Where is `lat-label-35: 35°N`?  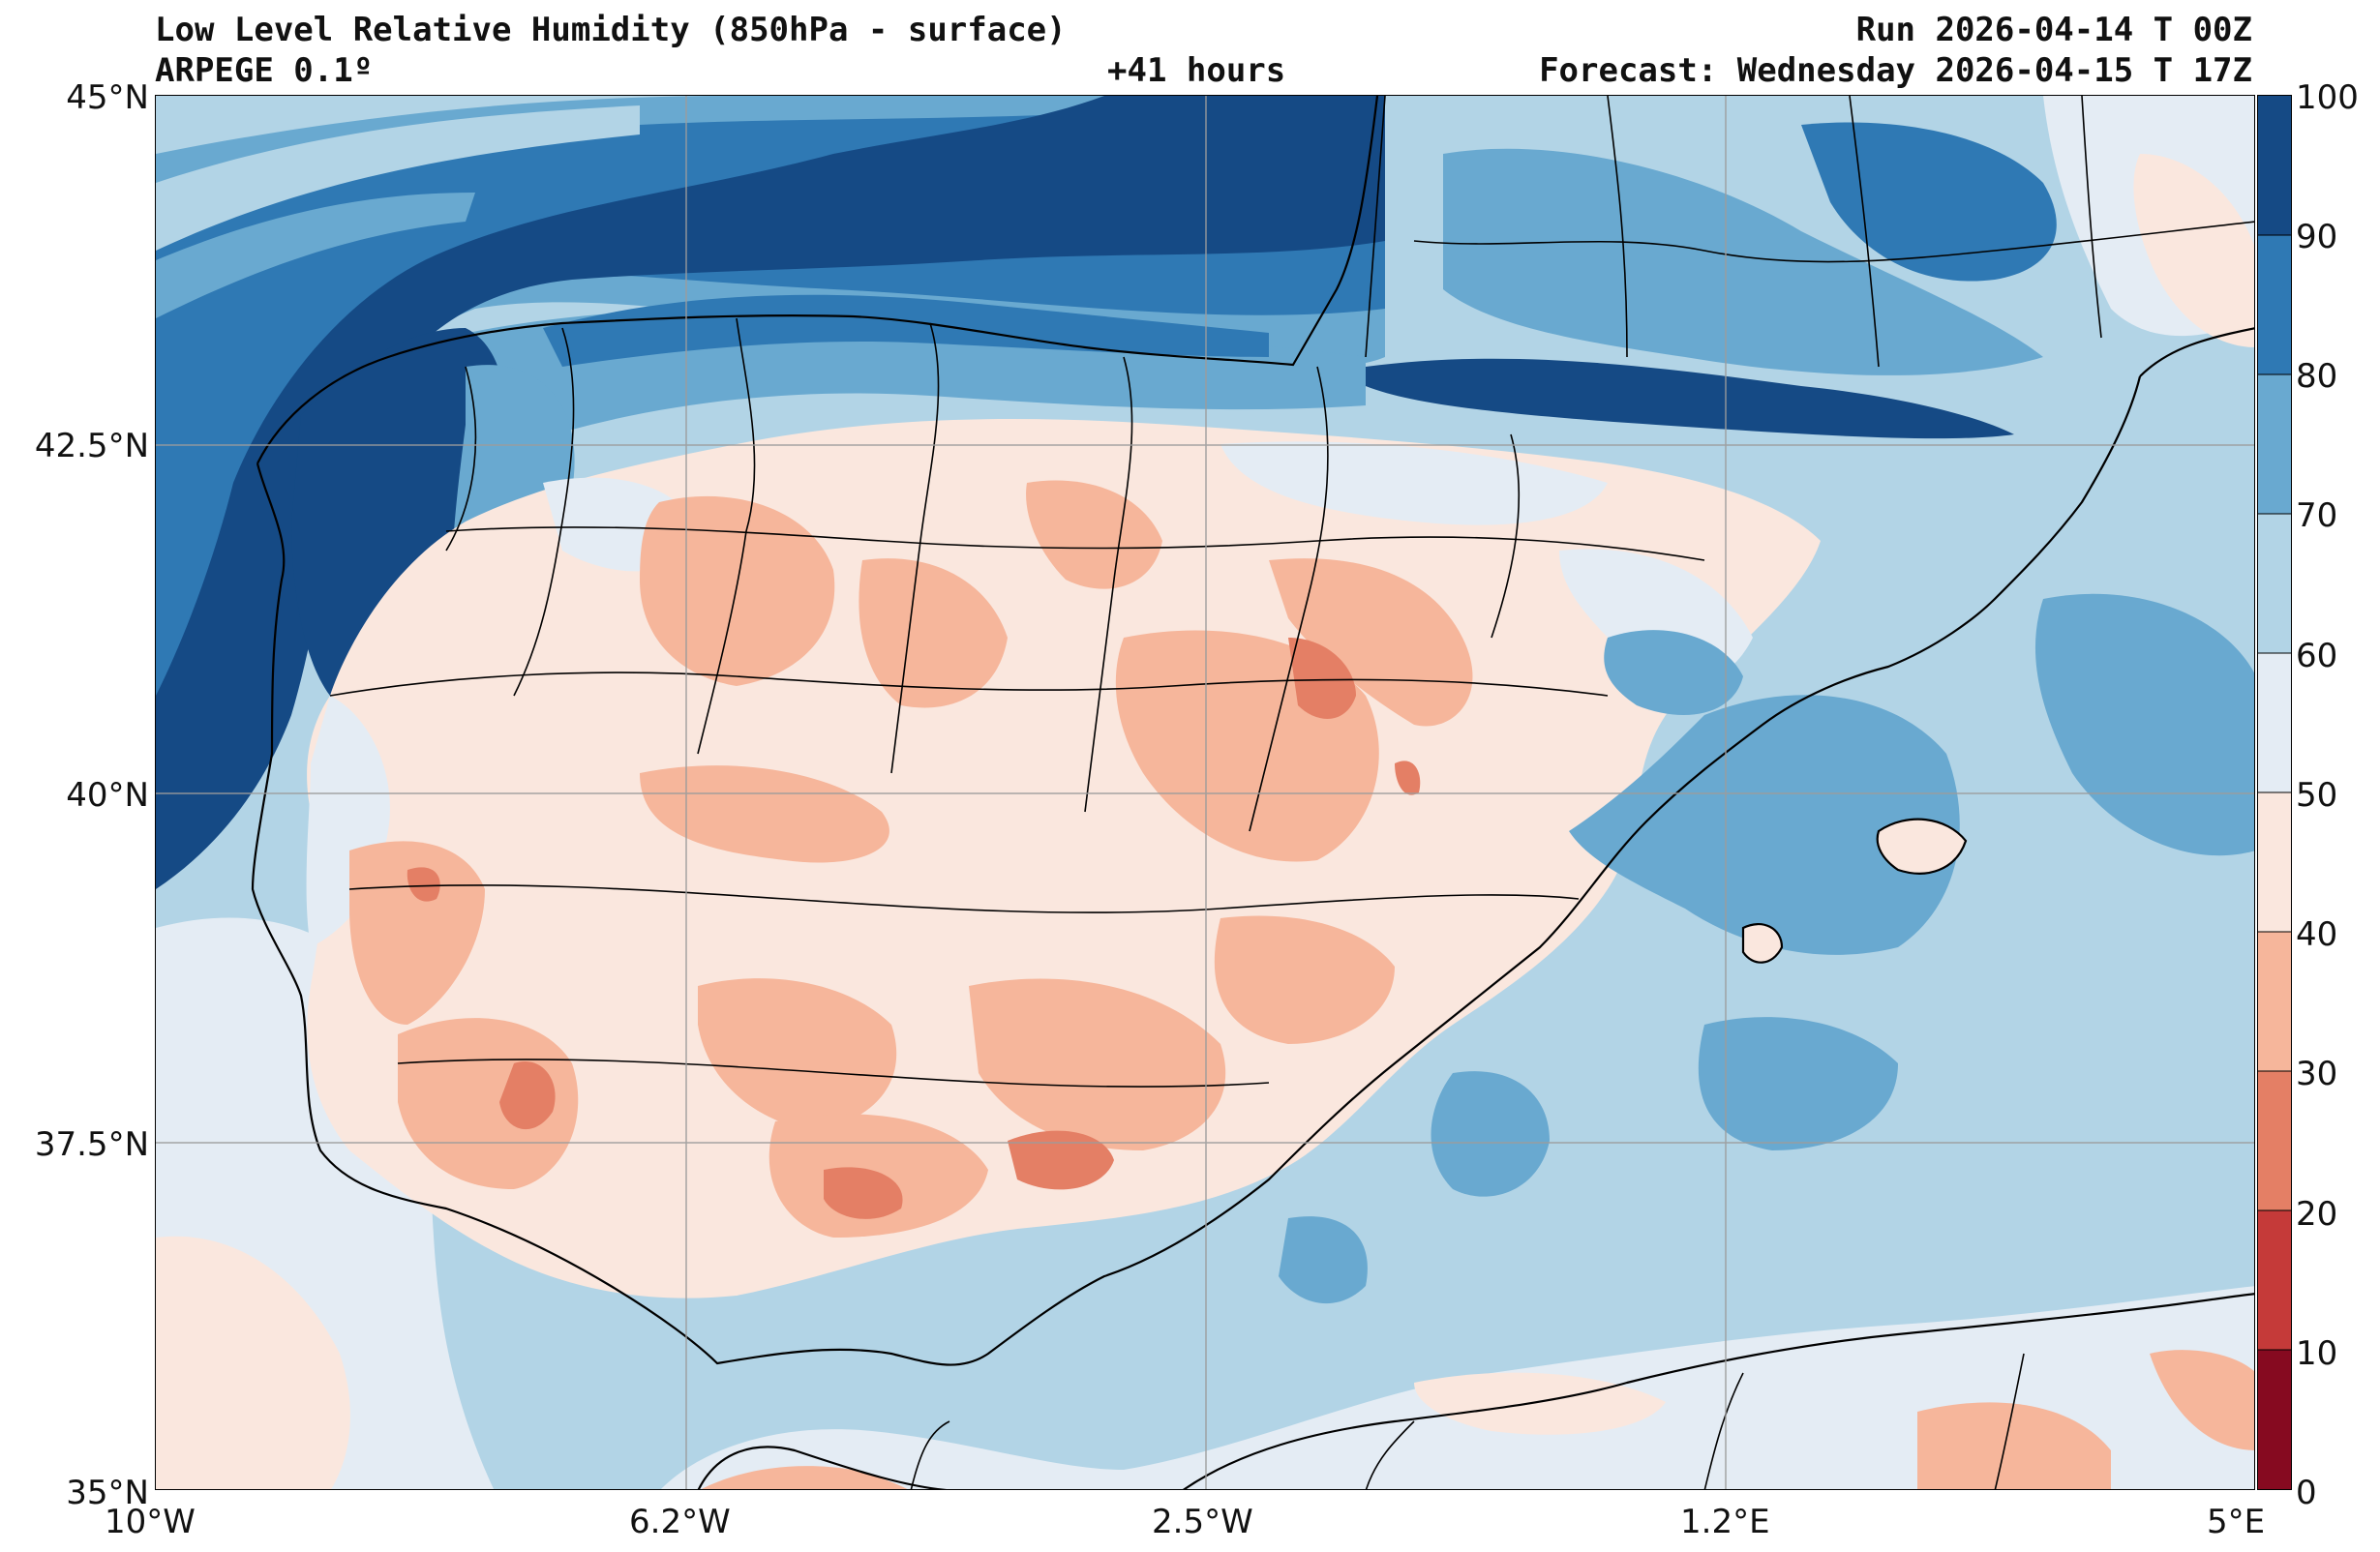 lat-label-35: 35°N is located at coordinates (108, 1493).